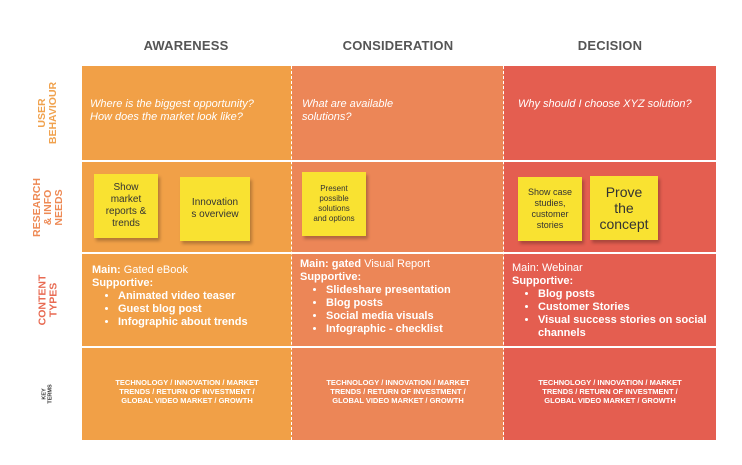 This screenshot has height=465, width=742. Describe the element at coordinates (186, 45) in the screenshot. I see `header-awareness: AWARENESS` at that location.